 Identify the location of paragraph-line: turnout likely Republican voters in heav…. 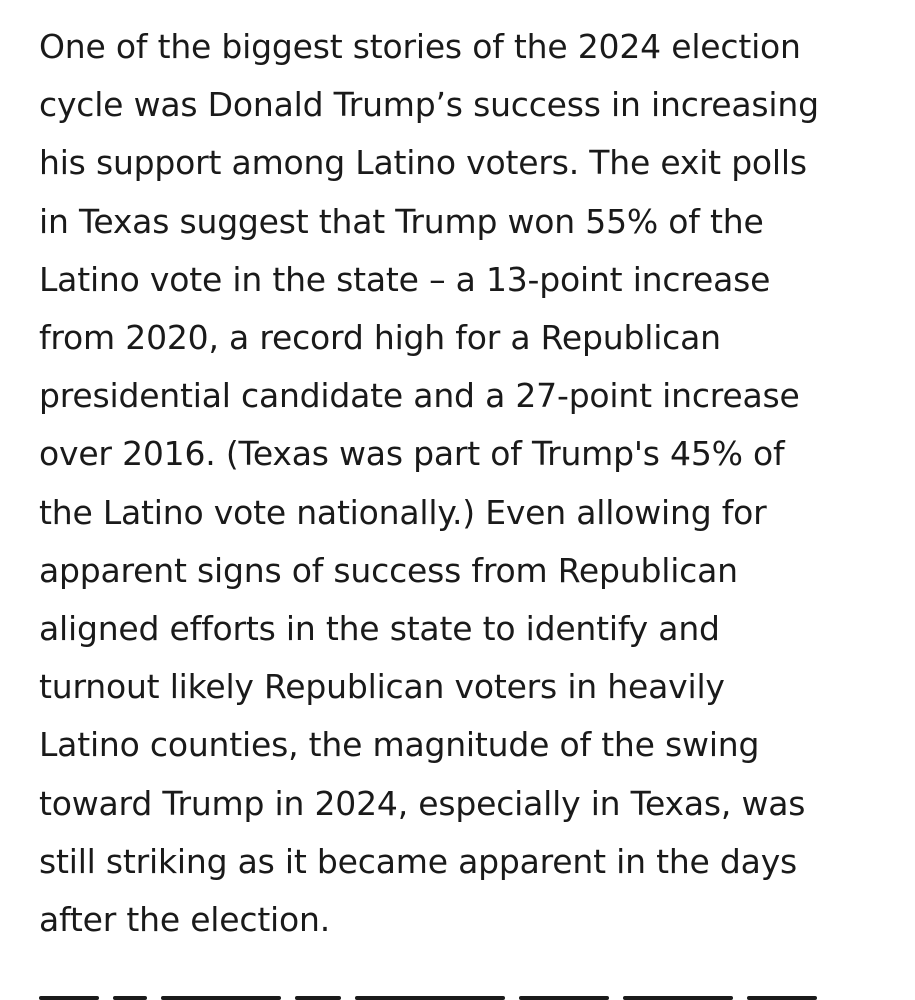
(382, 687).